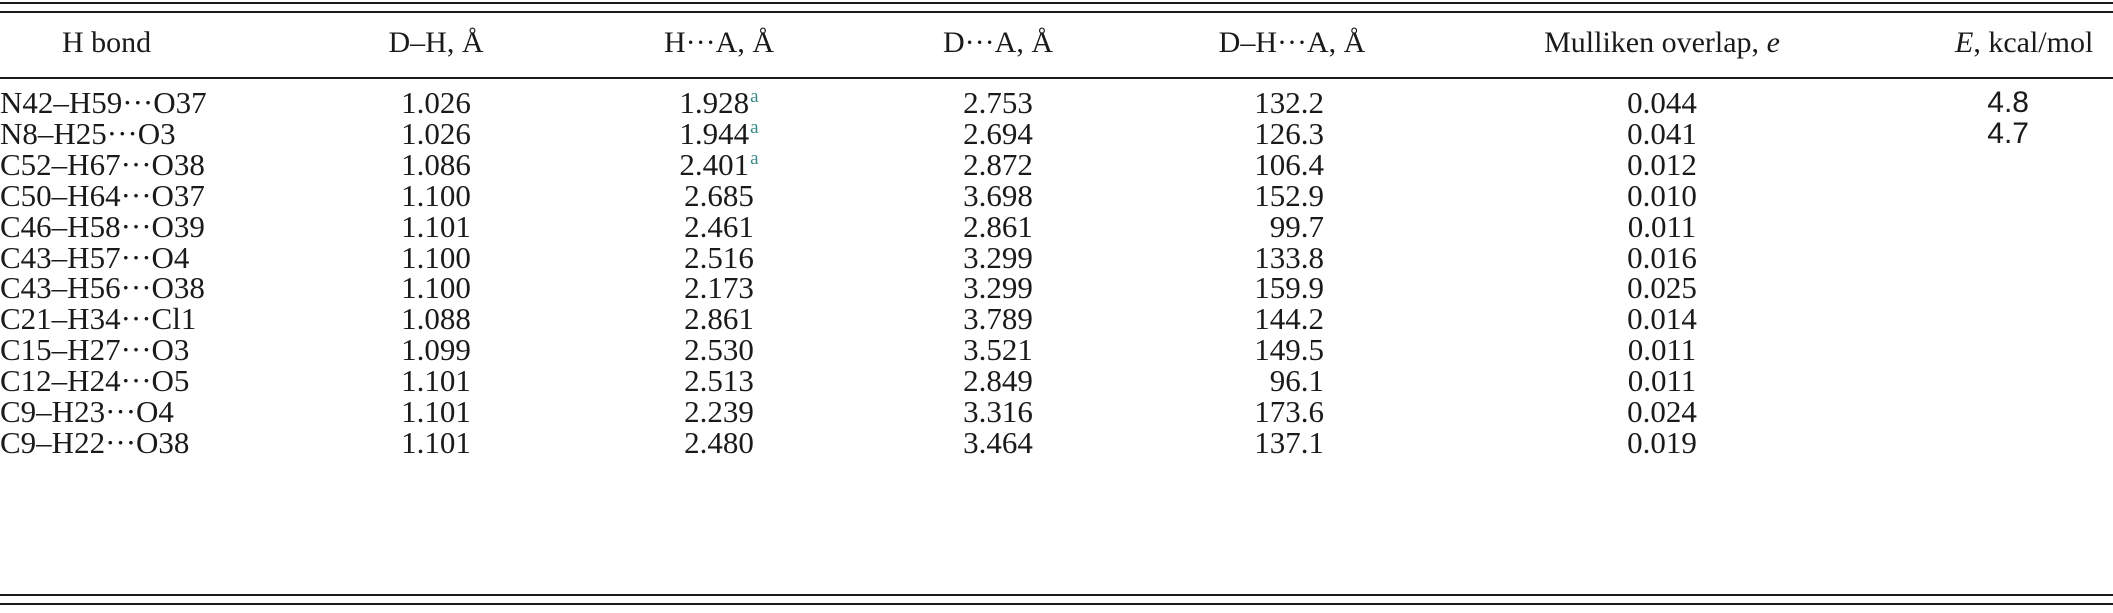 Image resolution: width=2113 pixels, height=613 pixels. What do you see at coordinates (714, 164) in the screenshot?
I see `cell-h-a-value: 2.401` at bounding box center [714, 164].